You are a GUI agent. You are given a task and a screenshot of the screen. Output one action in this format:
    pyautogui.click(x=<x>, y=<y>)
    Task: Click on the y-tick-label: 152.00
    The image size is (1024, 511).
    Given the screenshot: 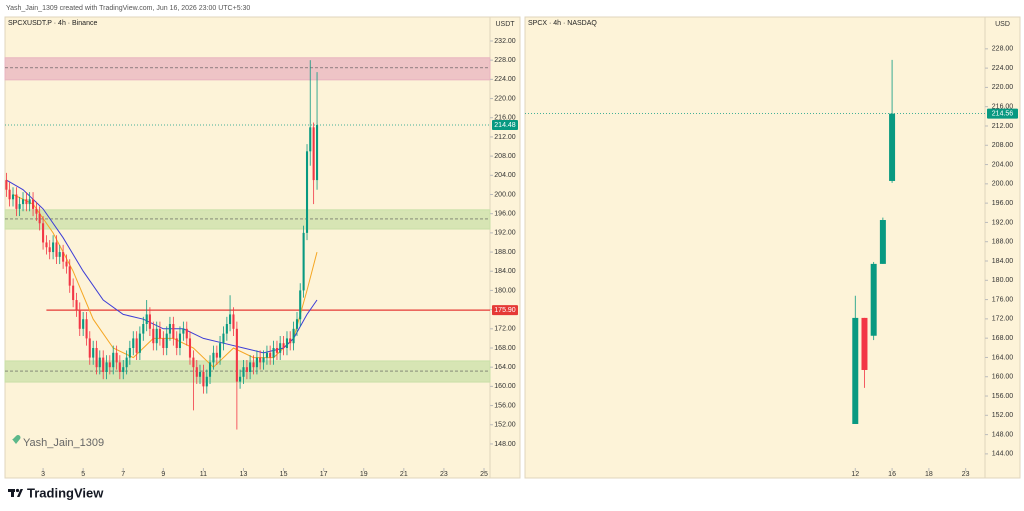 What is the action you would take?
    pyautogui.click(x=1003, y=415)
    